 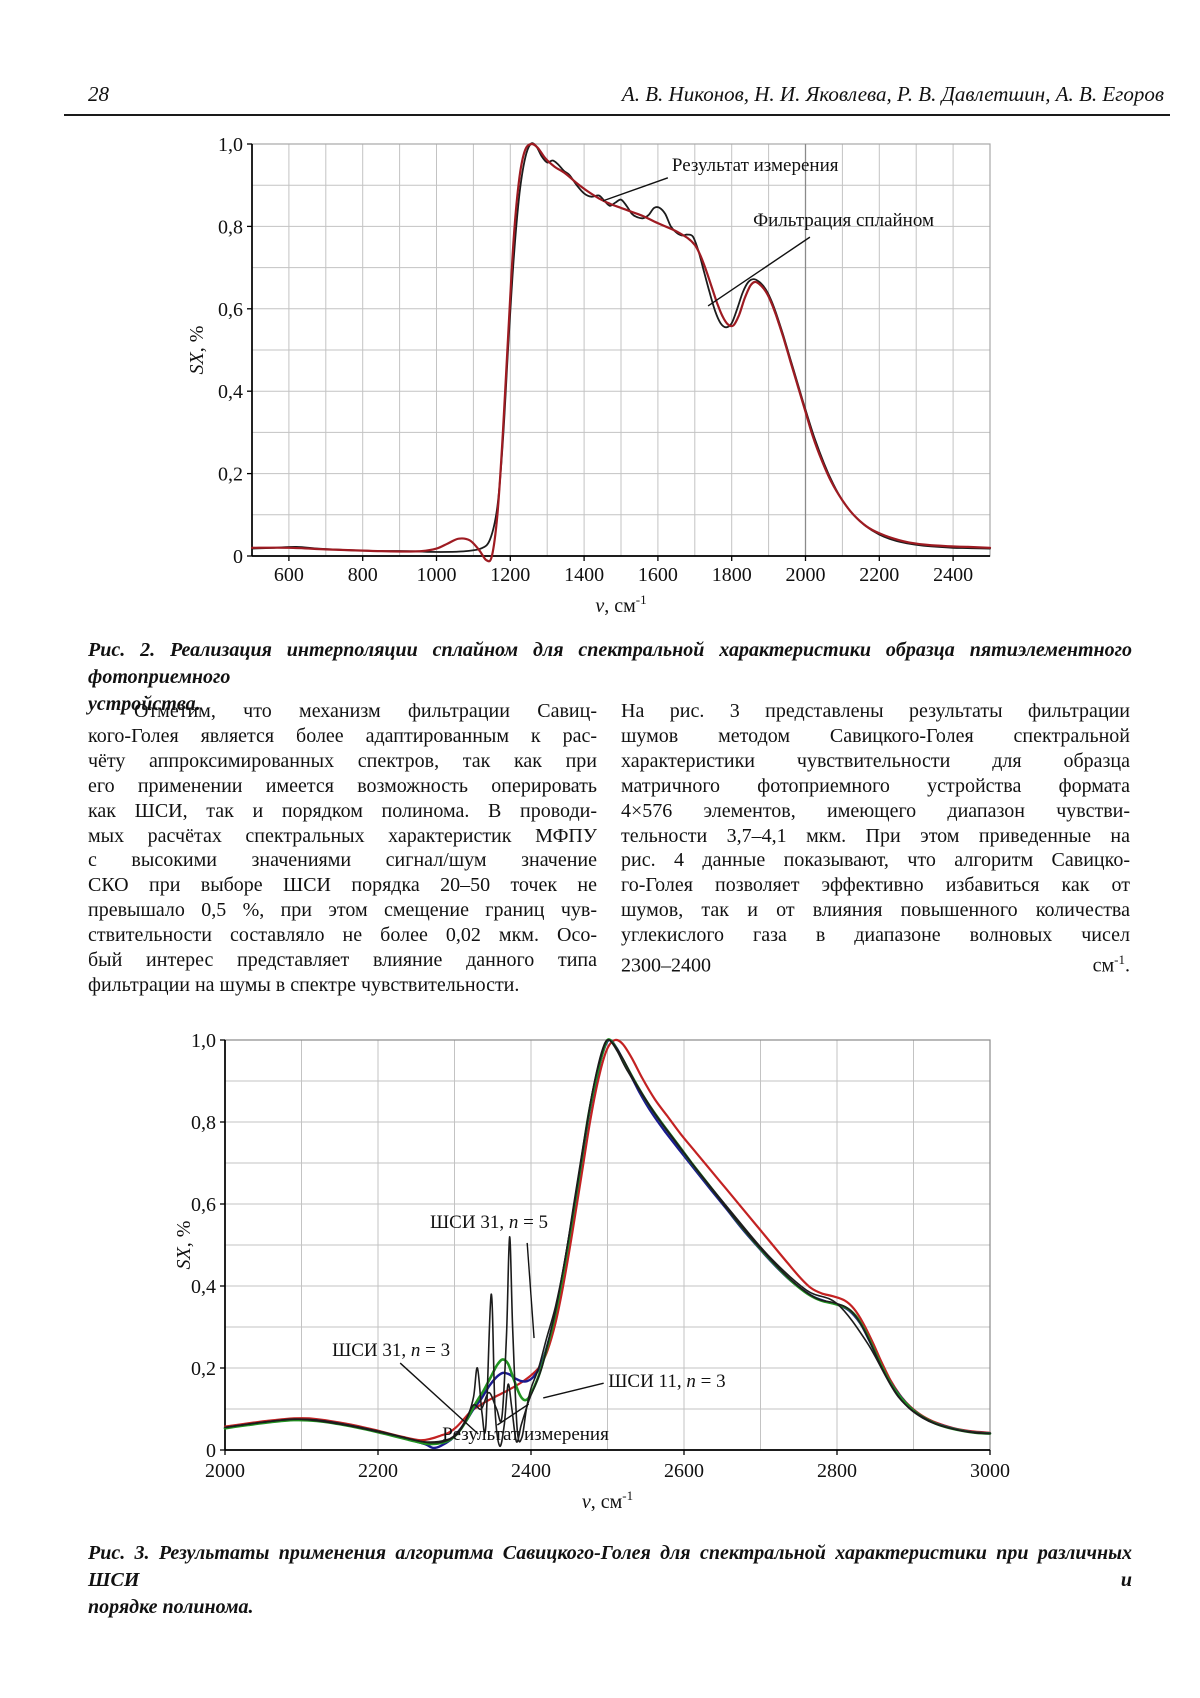 I want to click on x-tick-label: 1600, so click(x=658, y=575).